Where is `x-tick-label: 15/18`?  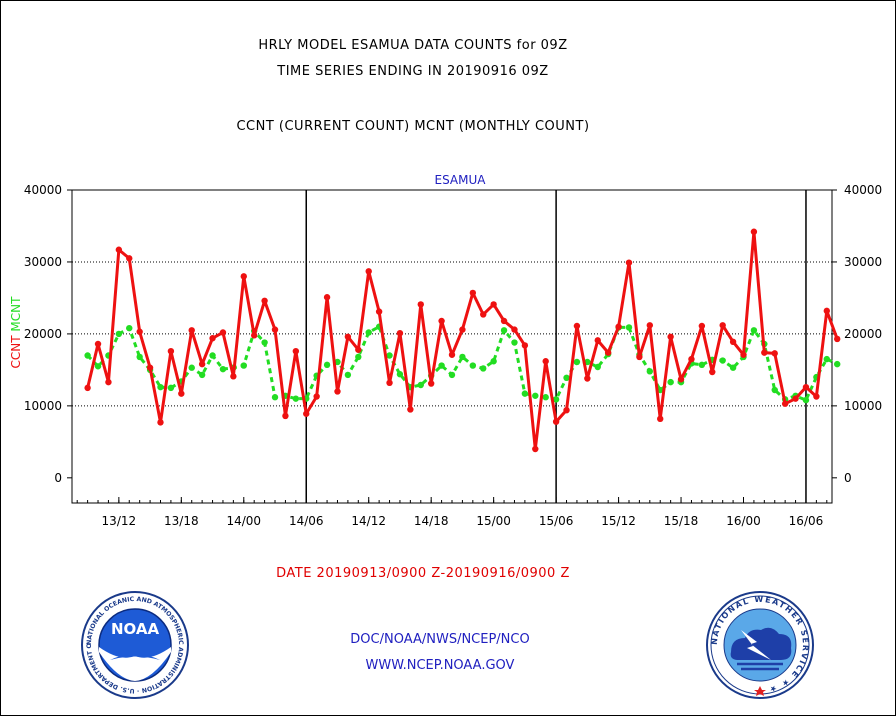
x-tick-label: 15/18 is located at coordinates (681, 521).